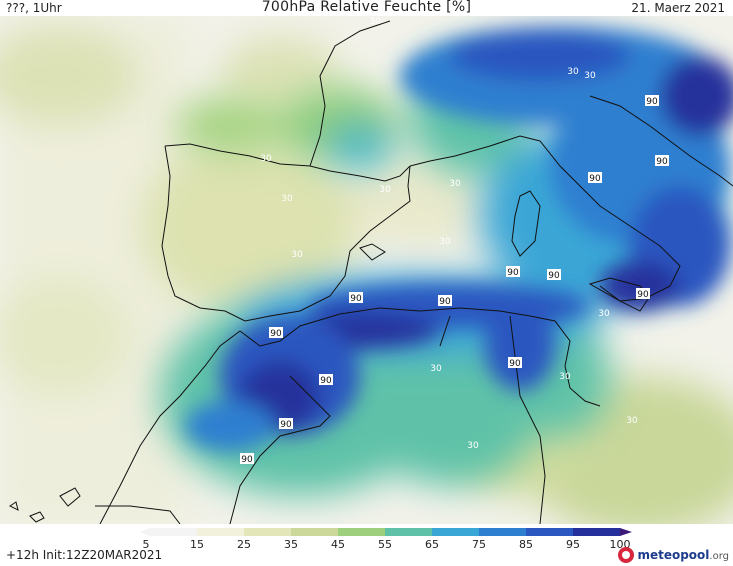 Image resolution: width=733 pixels, height=566 pixels. What do you see at coordinates (526, 223) in the screenshot?
I see `corsica-sardinia` at bounding box center [526, 223].